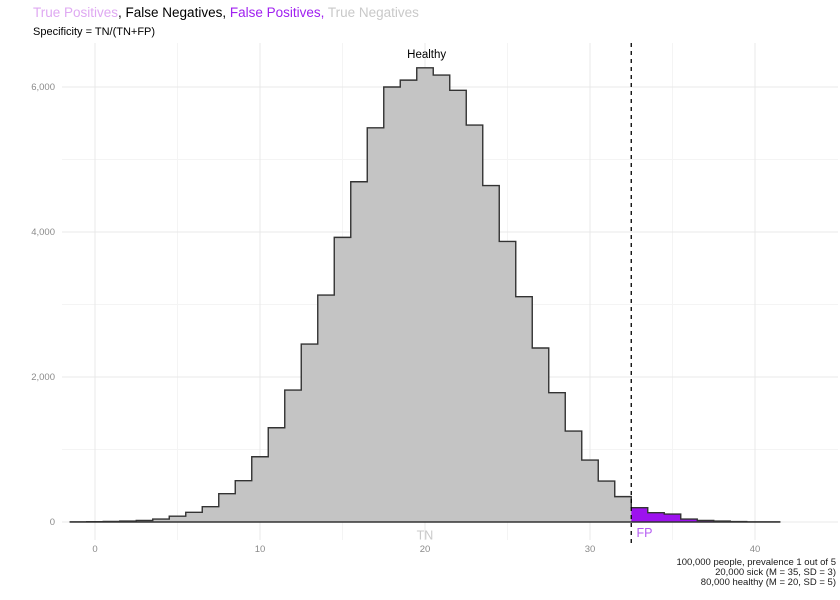 This screenshot has height=600, width=840. I want to click on x-tick-label: 20, so click(425, 549).